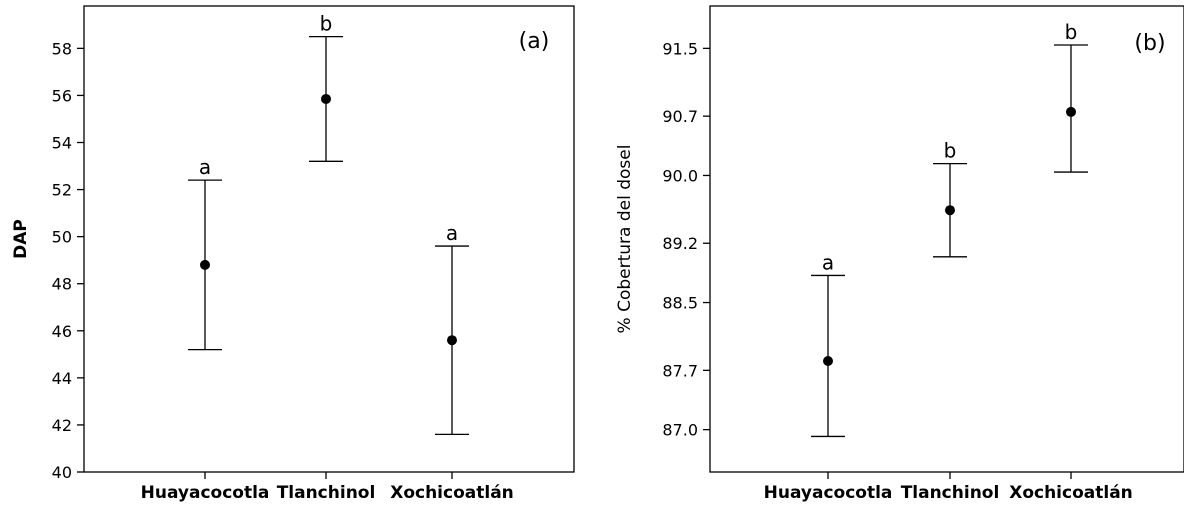  Describe the element at coordinates (62, 95) in the screenshot. I see `y-tick-label: 56` at that location.